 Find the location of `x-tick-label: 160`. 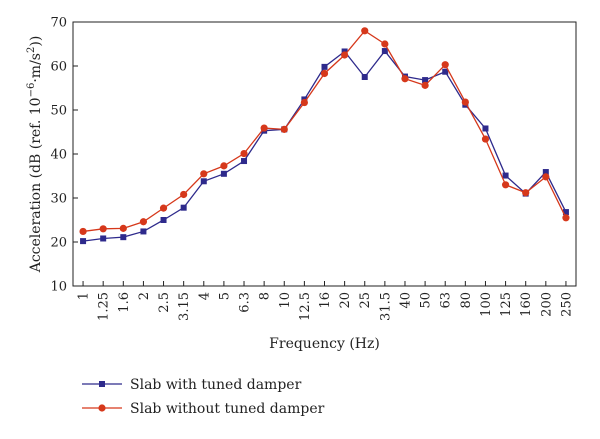

x-tick-label: 160 is located at coordinates (526, 304).